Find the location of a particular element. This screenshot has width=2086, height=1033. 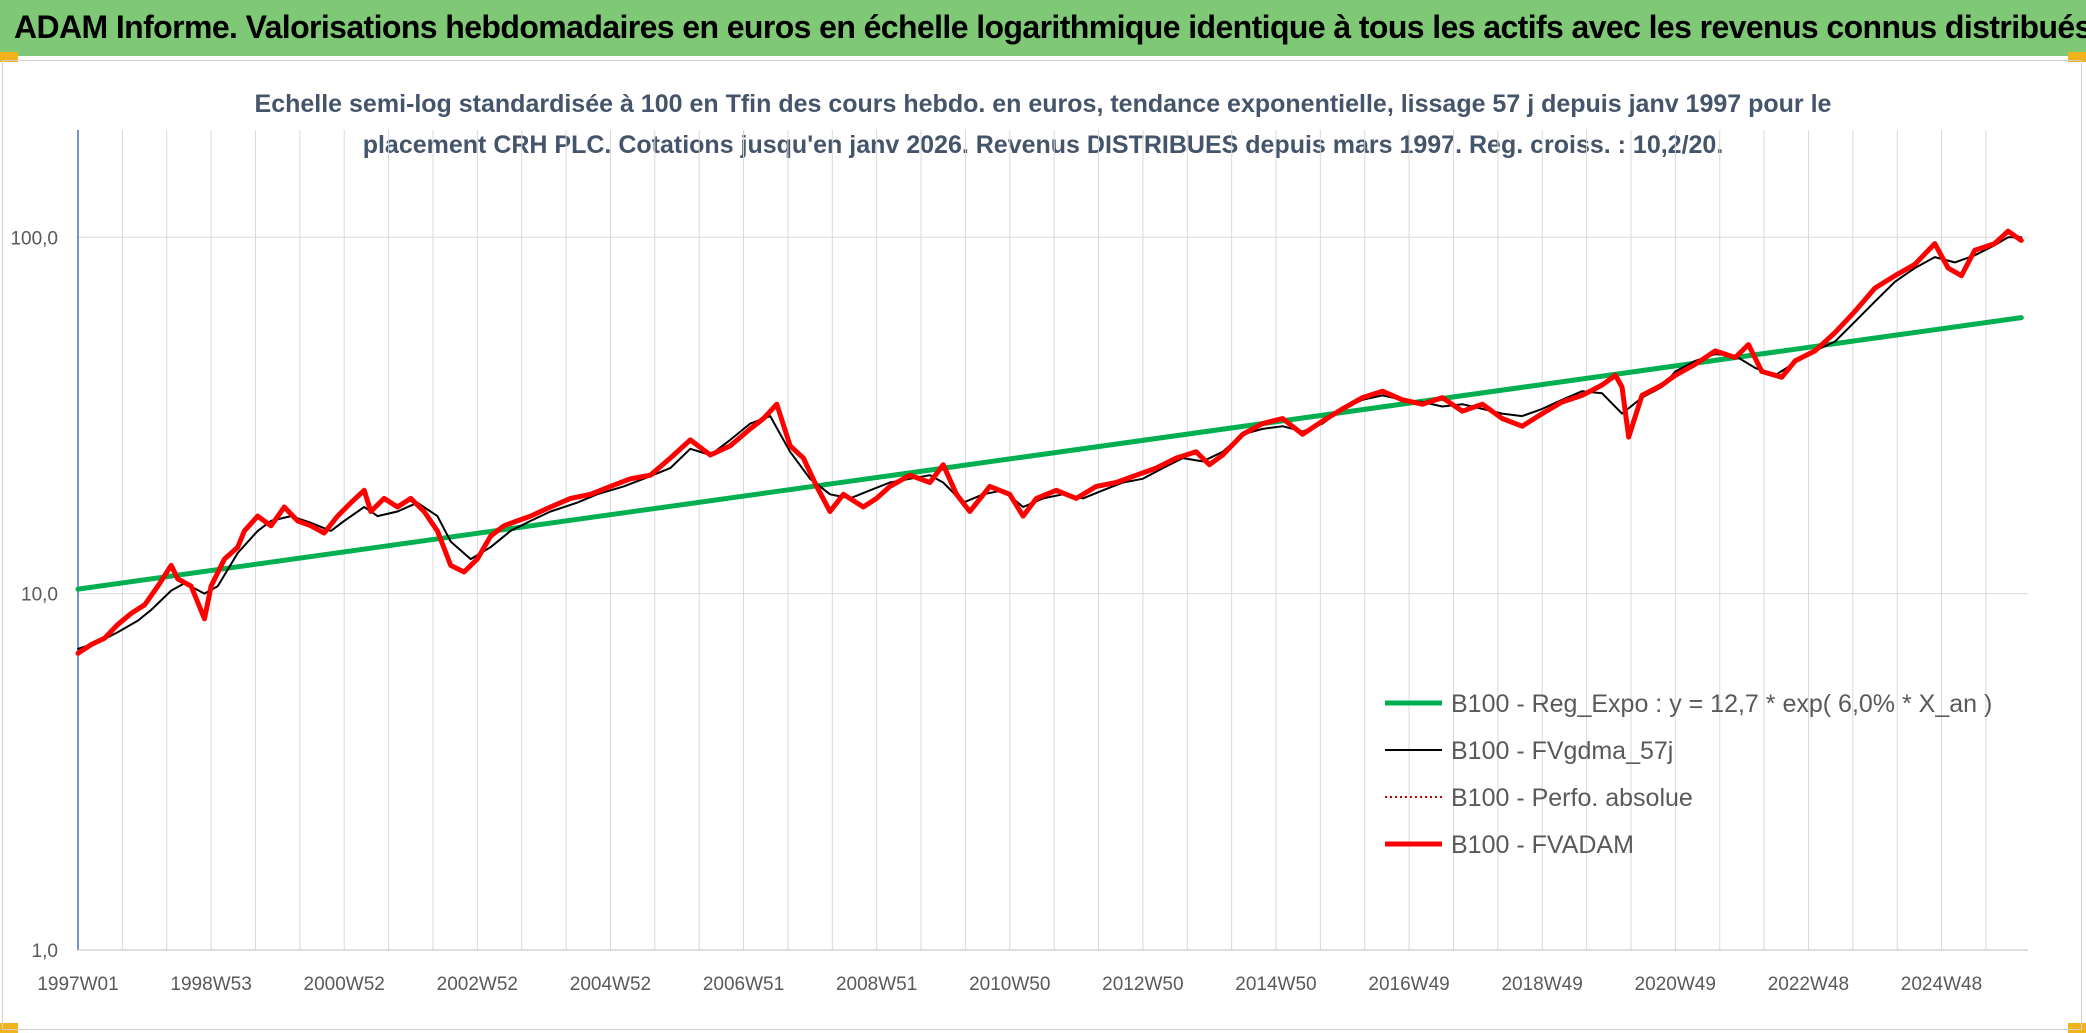

x-tick-label: 2024W48 is located at coordinates (1941, 984).